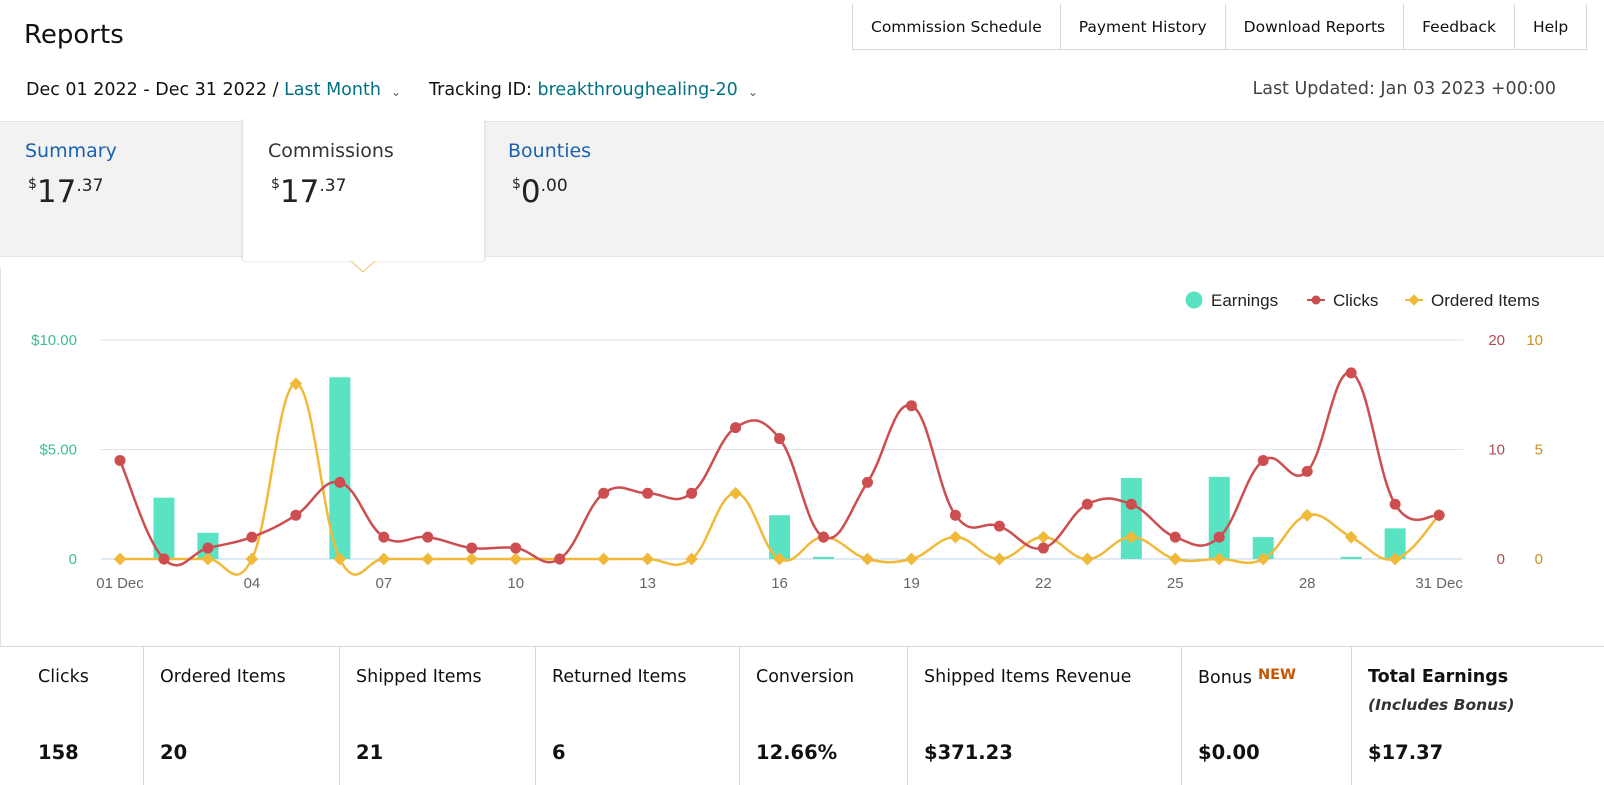  I want to click on tab-bounties-label: Bounties, so click(550, 151).